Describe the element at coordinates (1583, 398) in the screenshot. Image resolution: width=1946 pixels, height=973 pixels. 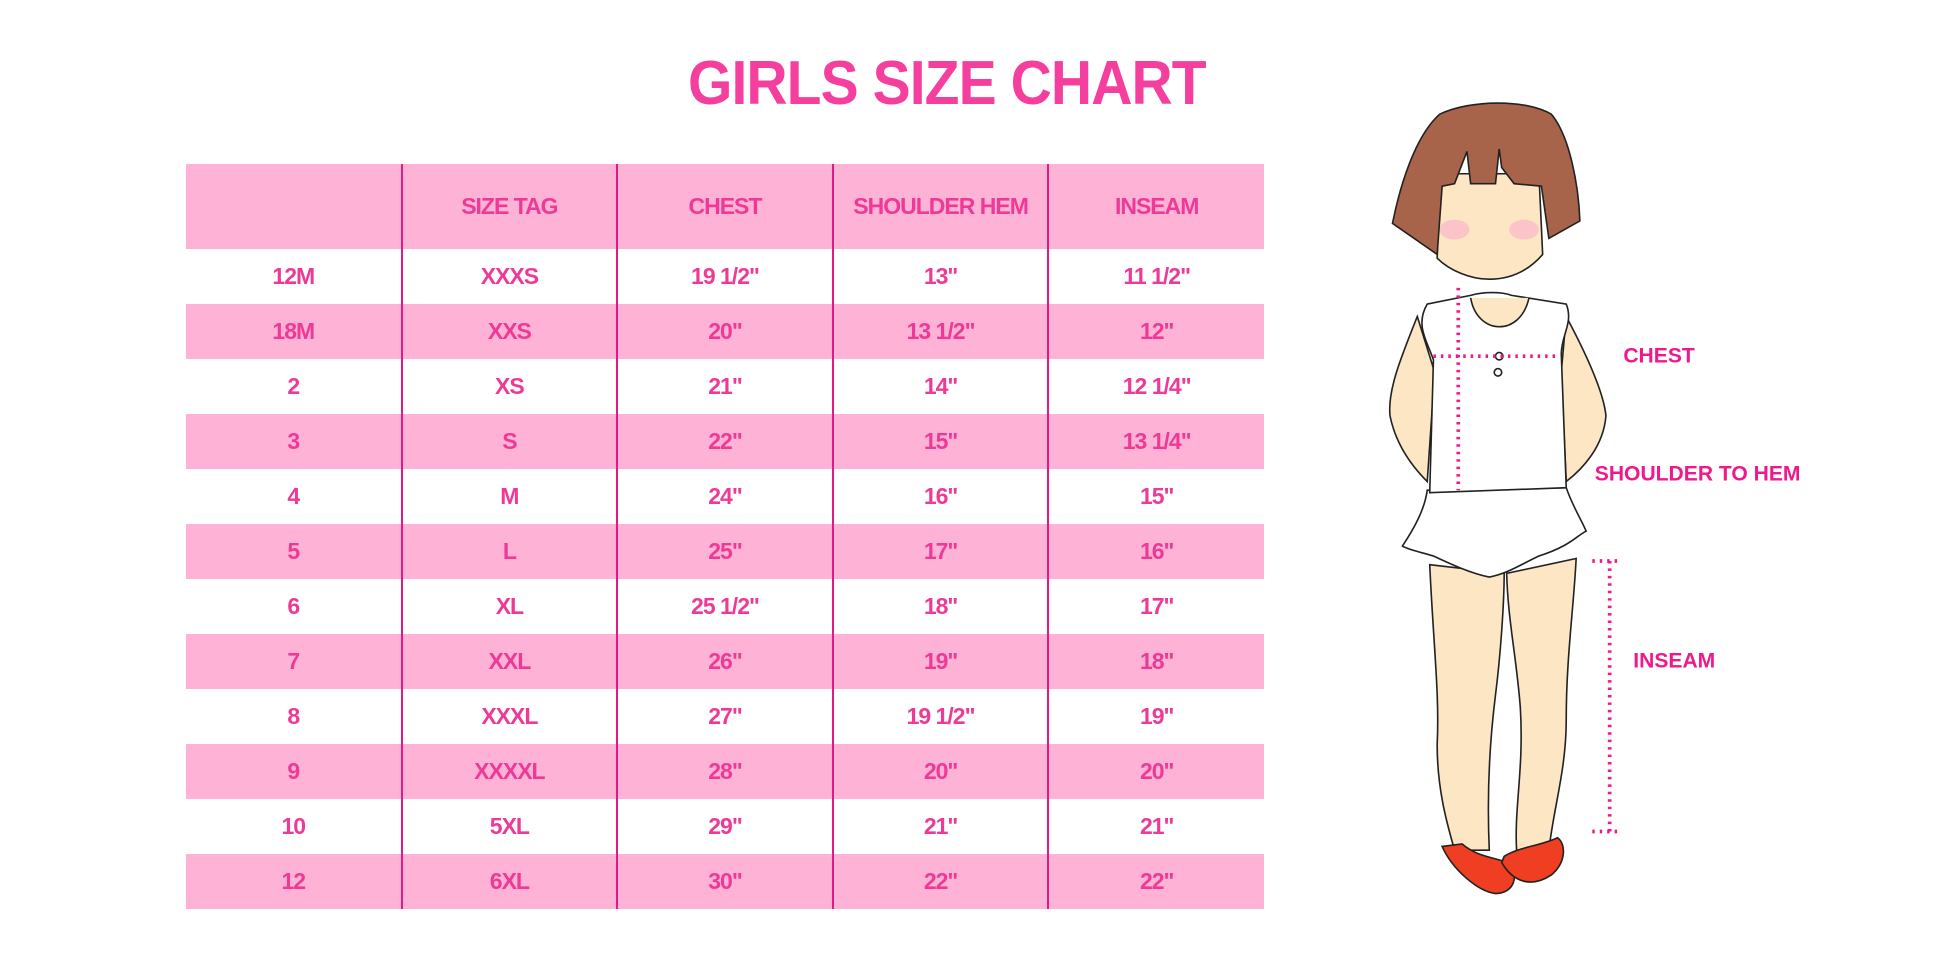
I see `right-arm` at that location.